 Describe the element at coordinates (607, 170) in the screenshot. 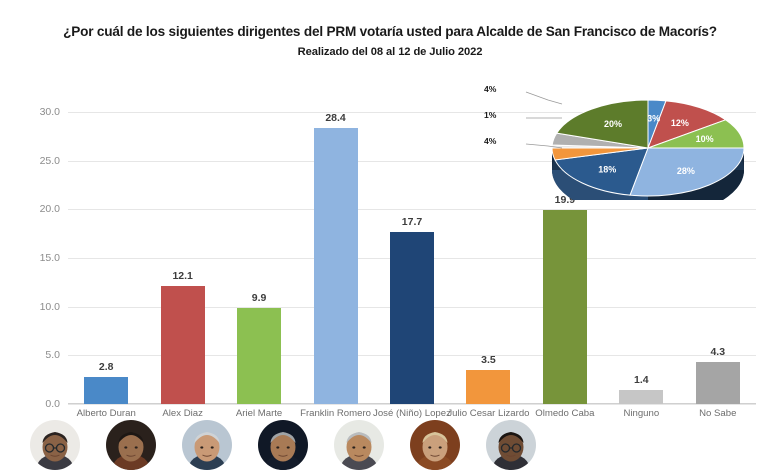

I see `pie-slice-label: 18%` at that location.